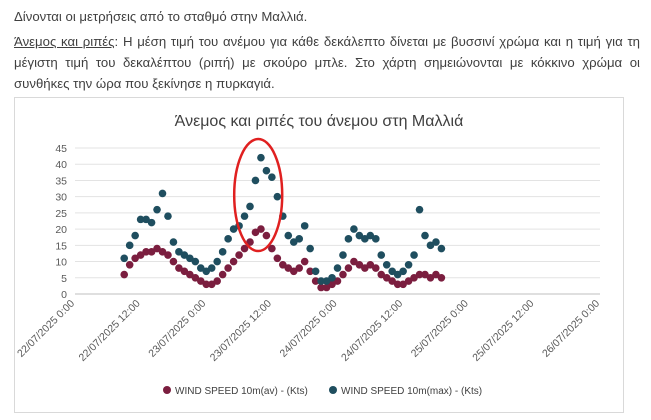  What do you see at coordinates (61, 230) in the screenshot?
I see `y-tick-label: 20` at bounding box center [61, 230].